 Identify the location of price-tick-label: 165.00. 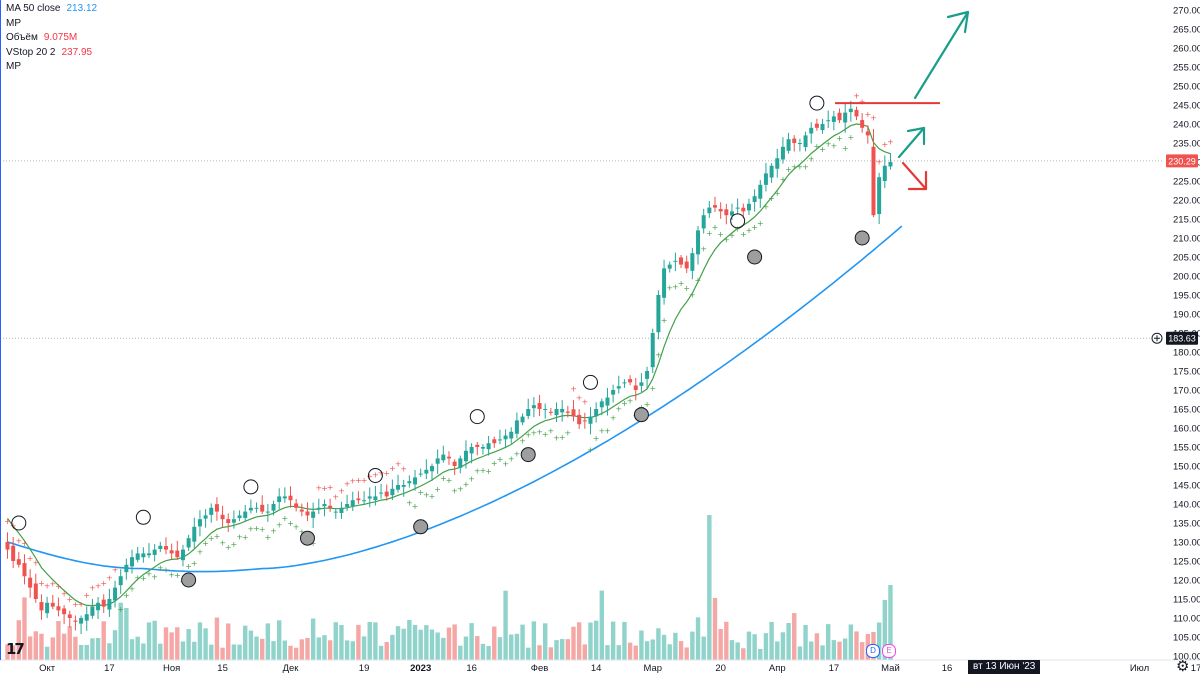
(1186, 410).